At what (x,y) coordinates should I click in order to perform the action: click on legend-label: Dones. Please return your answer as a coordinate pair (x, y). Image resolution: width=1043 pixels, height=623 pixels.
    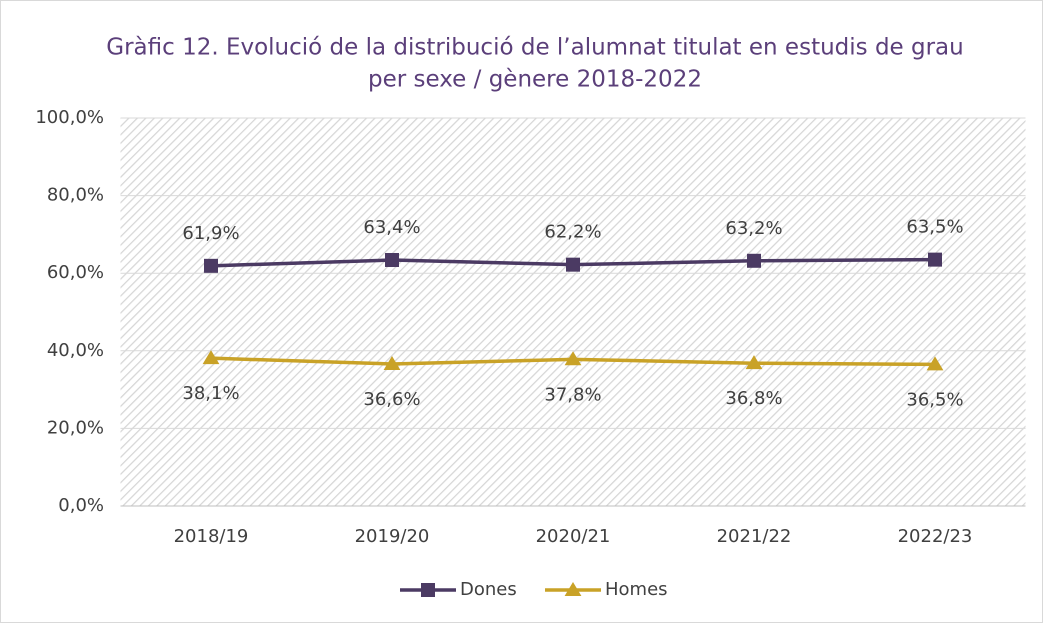
    Looking at the image, I should click on (488, 589).